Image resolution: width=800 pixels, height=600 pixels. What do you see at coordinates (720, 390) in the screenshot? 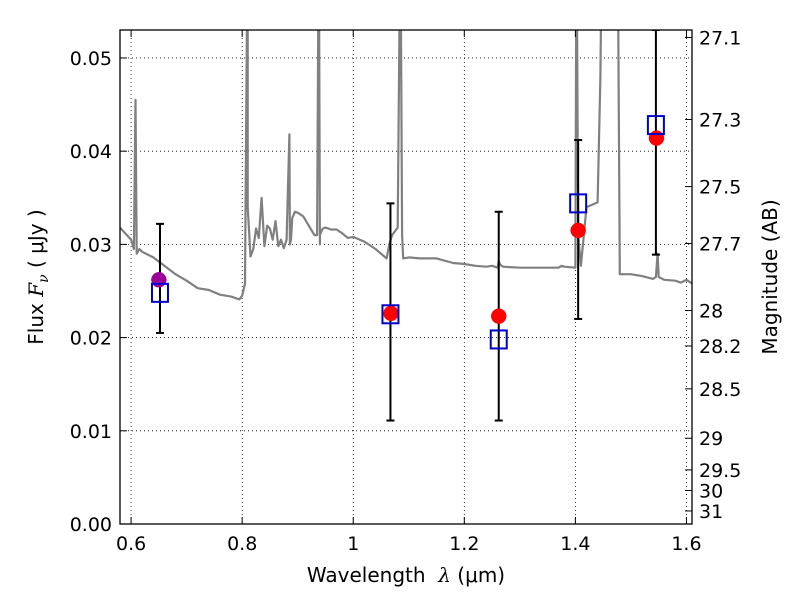
I see `y2-tick-label: 28.5` at bounding box center [720, 390].